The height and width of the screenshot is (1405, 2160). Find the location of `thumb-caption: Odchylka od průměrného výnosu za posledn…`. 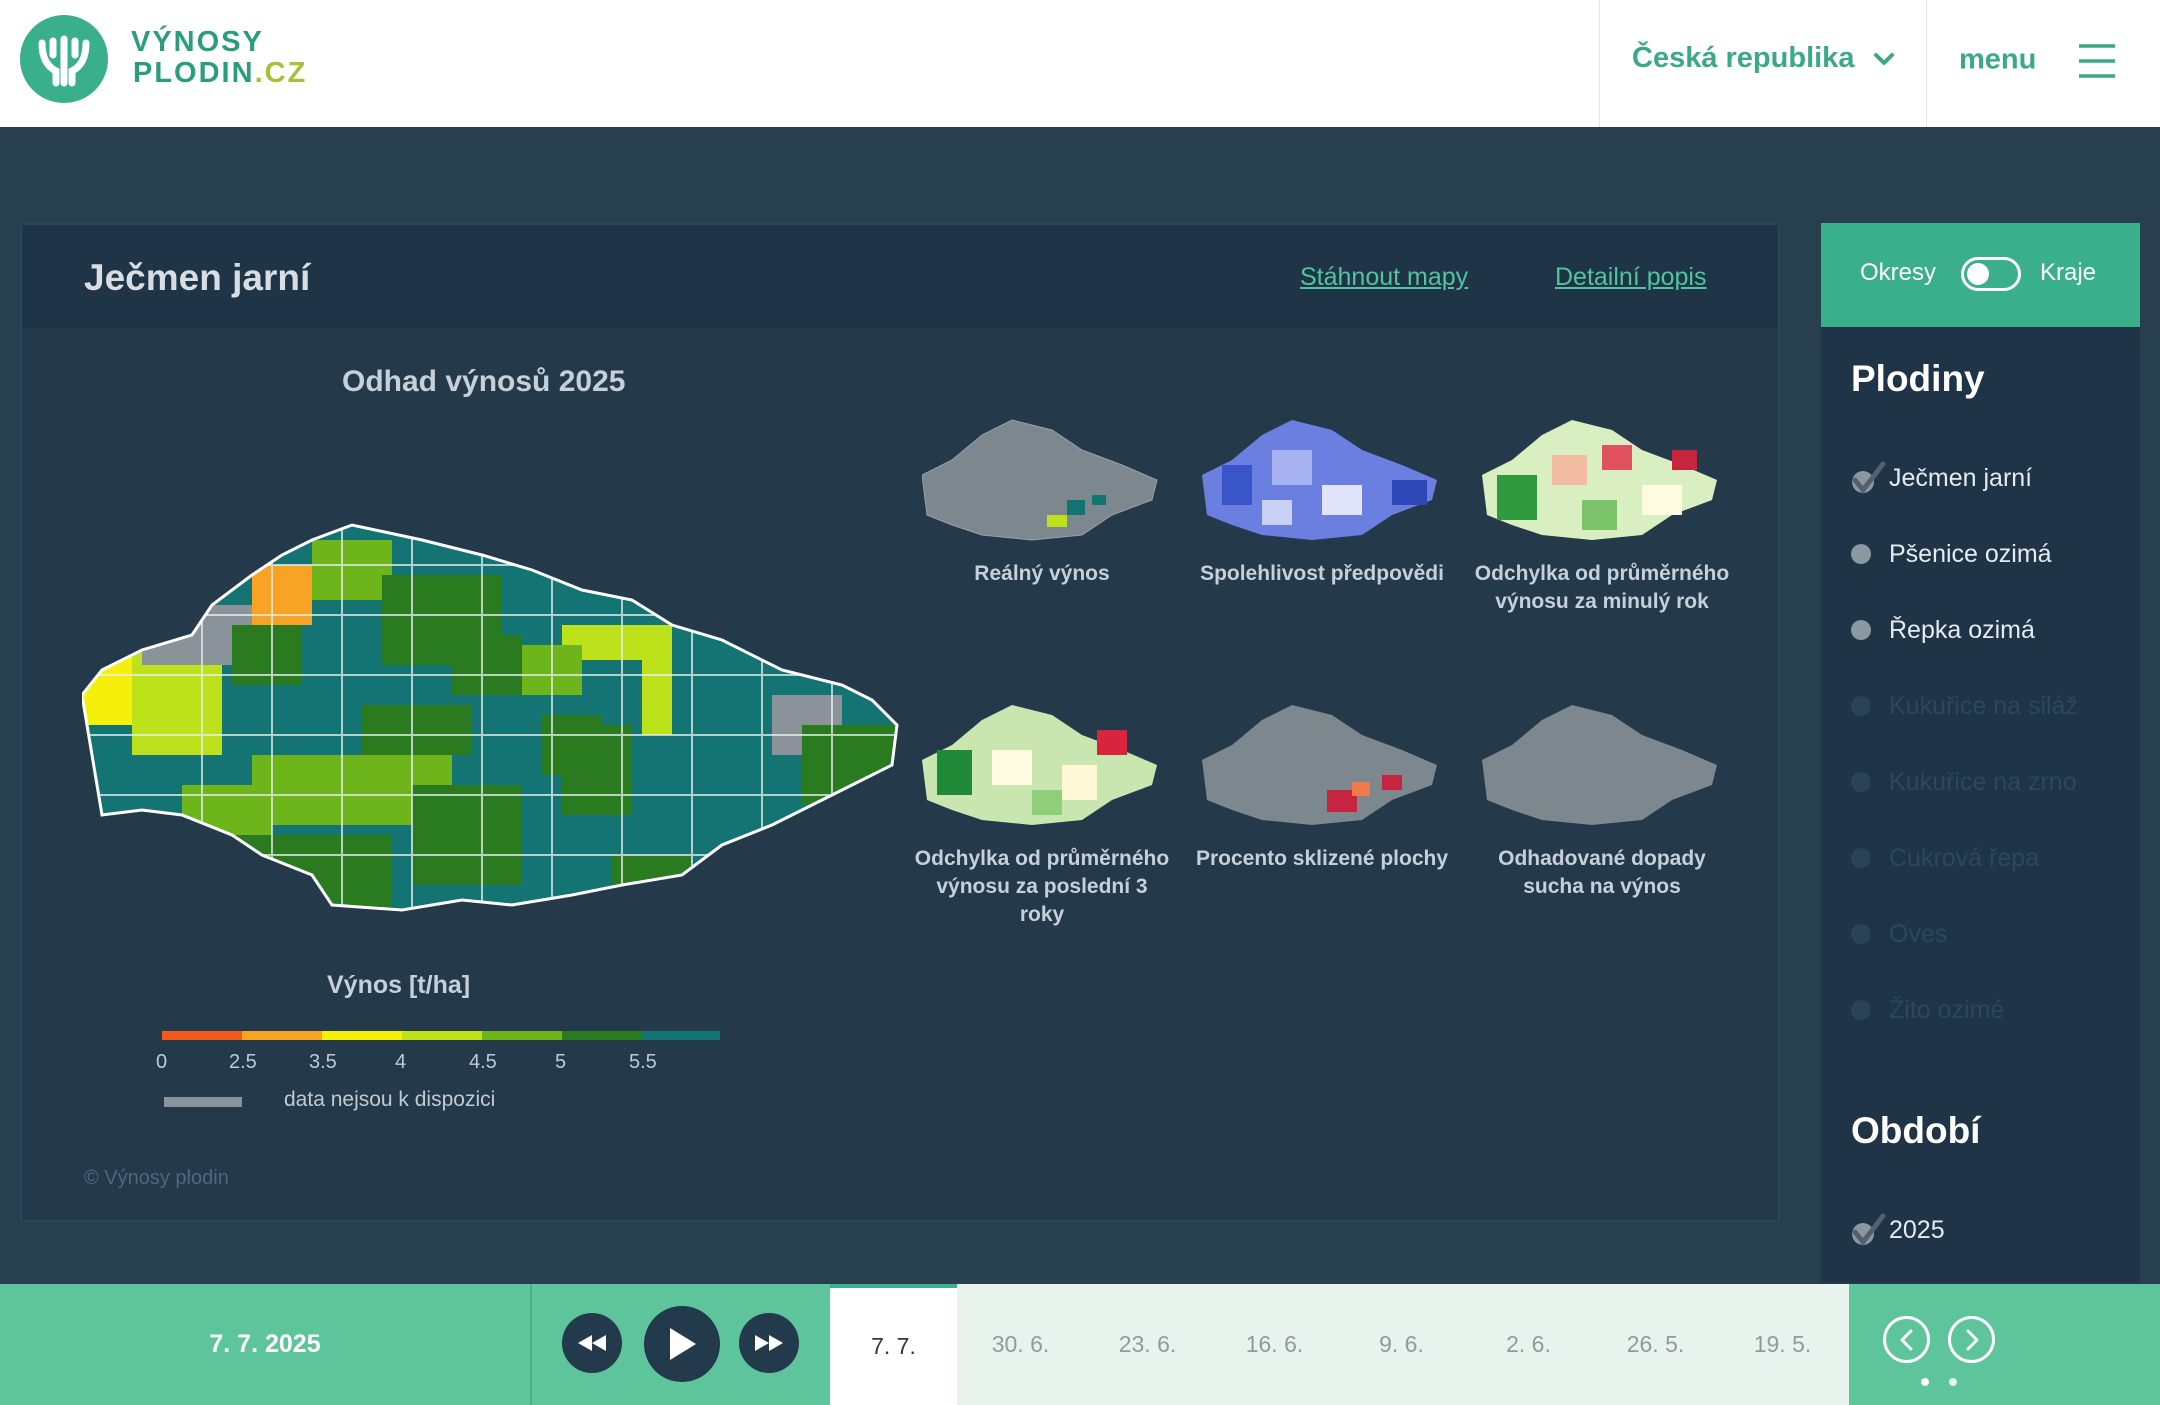

thumb-caption: Odchylka od průměrného výnosu za posledn… is located at coordinates (1042, 886).